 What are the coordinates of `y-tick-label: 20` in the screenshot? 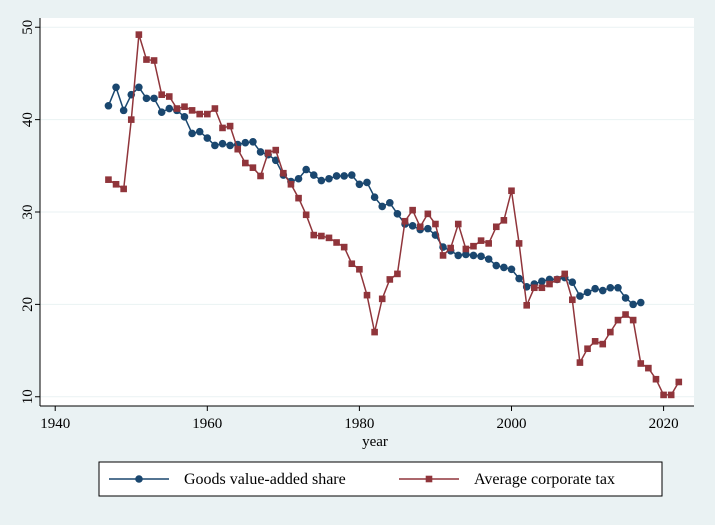 It's located at (28, 304).